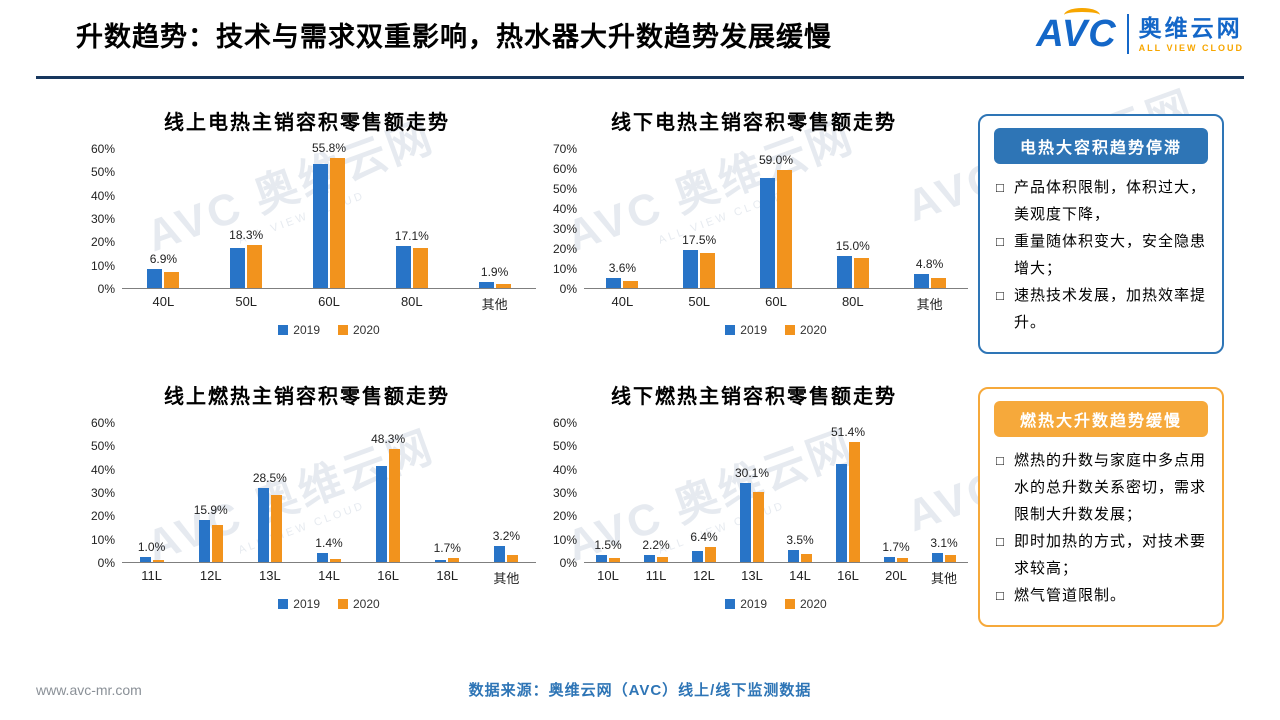 The height and width of the screenshot is (720, 1280). I want to click on value-label: 59.0%, so click(775, 160).